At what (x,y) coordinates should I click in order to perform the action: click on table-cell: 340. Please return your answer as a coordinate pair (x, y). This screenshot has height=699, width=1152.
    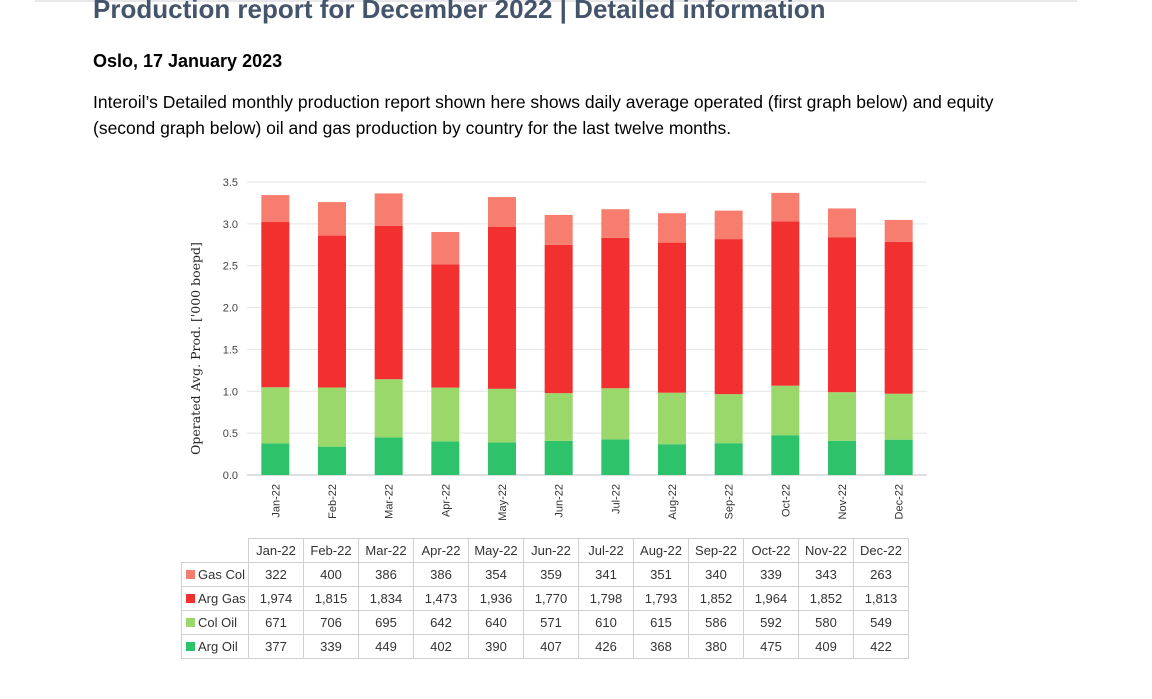
    Looking at the image, I should click on (716, 574).